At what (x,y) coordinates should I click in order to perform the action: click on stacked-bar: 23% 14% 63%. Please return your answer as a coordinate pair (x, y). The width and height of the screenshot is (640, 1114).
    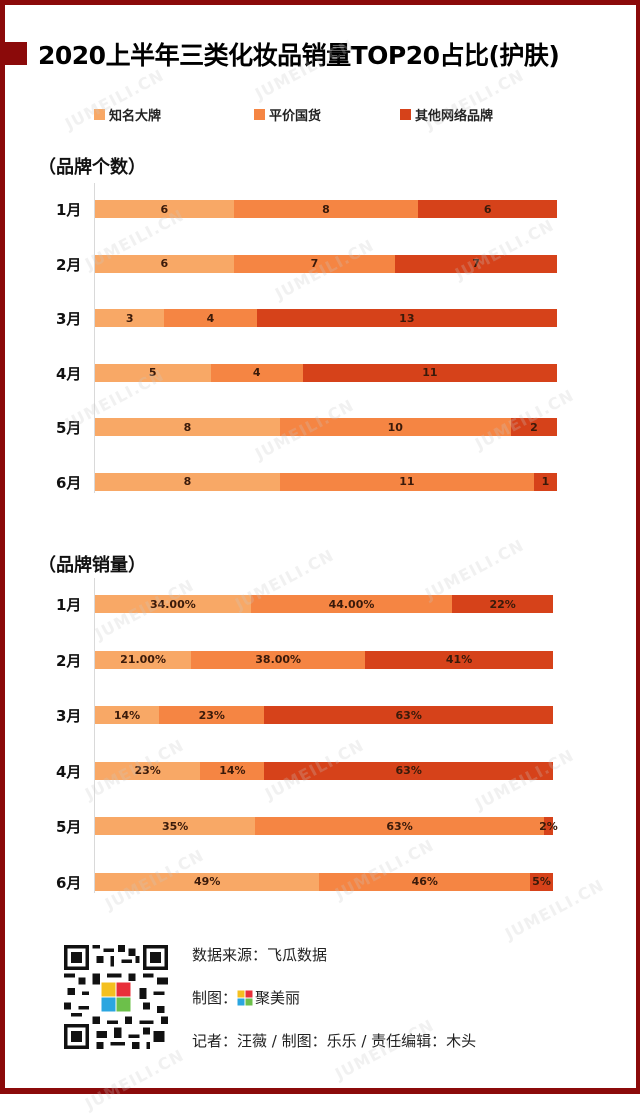
    Looking at the image, I should click on (324, 770).